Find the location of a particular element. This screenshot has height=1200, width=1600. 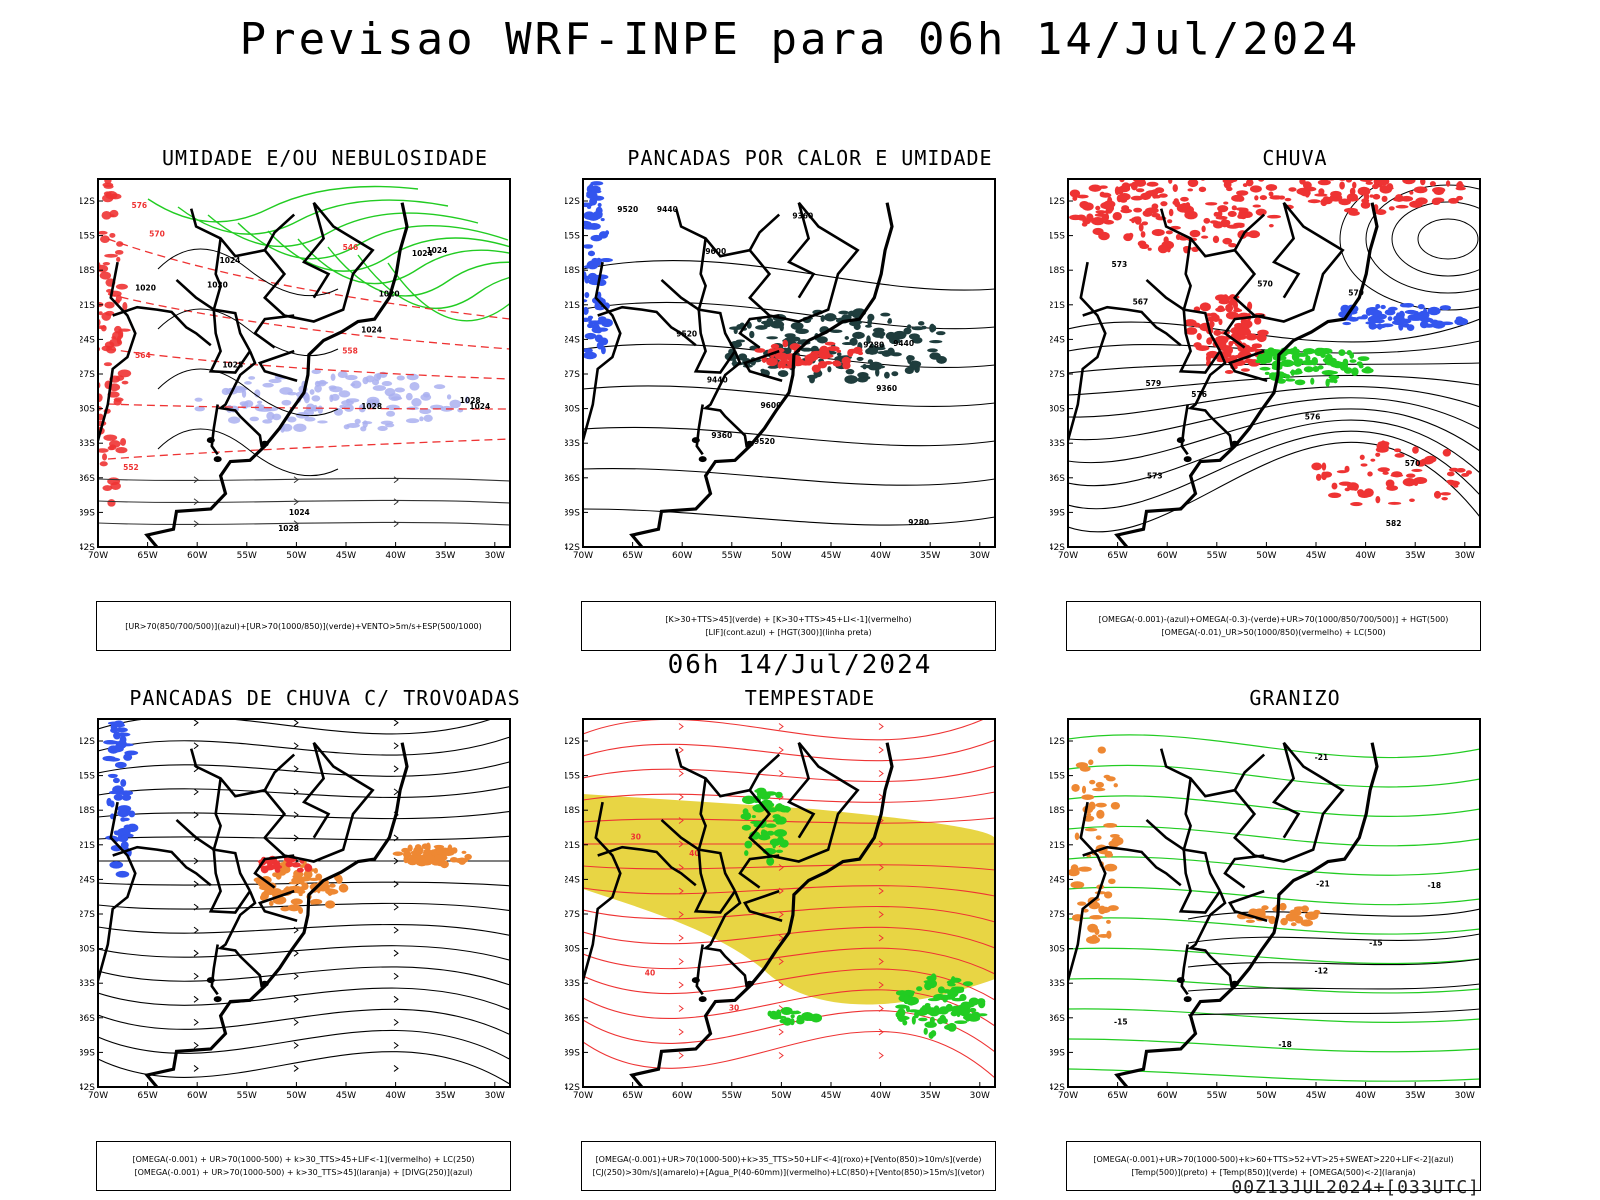

contour-label: 9600 is located at coordinates (770, 405).